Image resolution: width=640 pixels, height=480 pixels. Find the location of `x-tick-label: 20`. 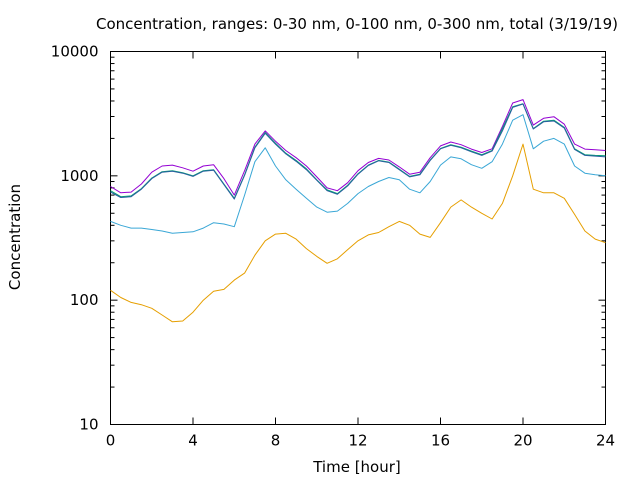

x-tick-label: 20 is located at coordinates (522, 441).